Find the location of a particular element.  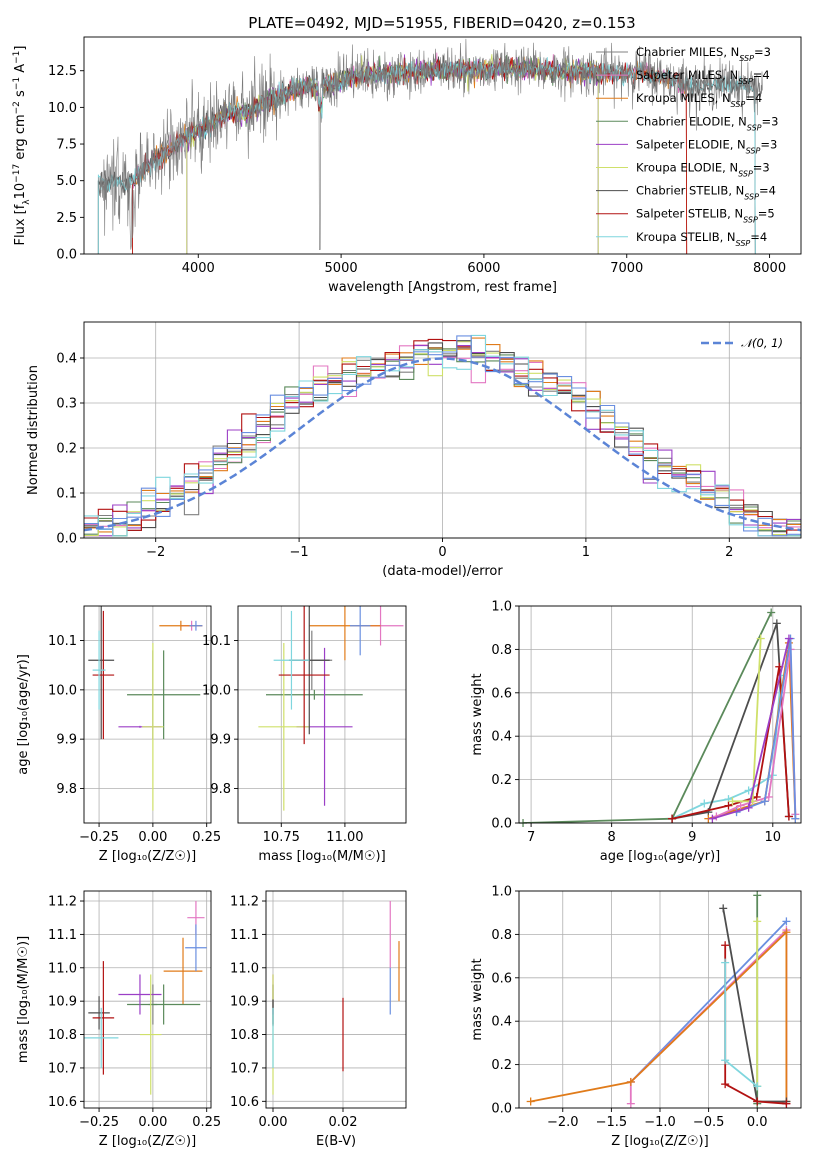

x-axis-label: mass [log₁₀(M/M☉)] is located at coordinates (321, 856).